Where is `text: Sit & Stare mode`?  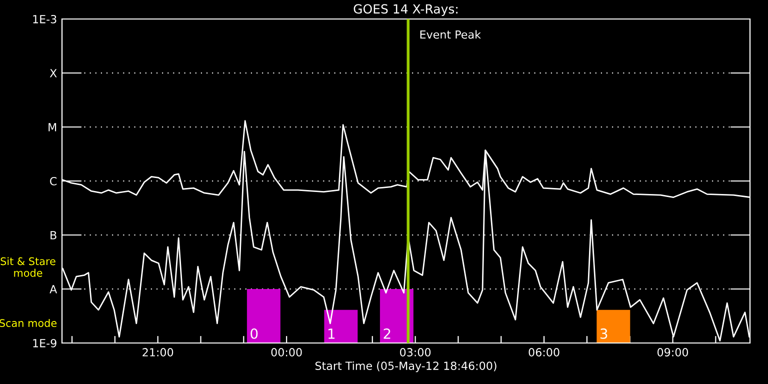 text: Sit & Stare mode is located at coordinates (28, 267).